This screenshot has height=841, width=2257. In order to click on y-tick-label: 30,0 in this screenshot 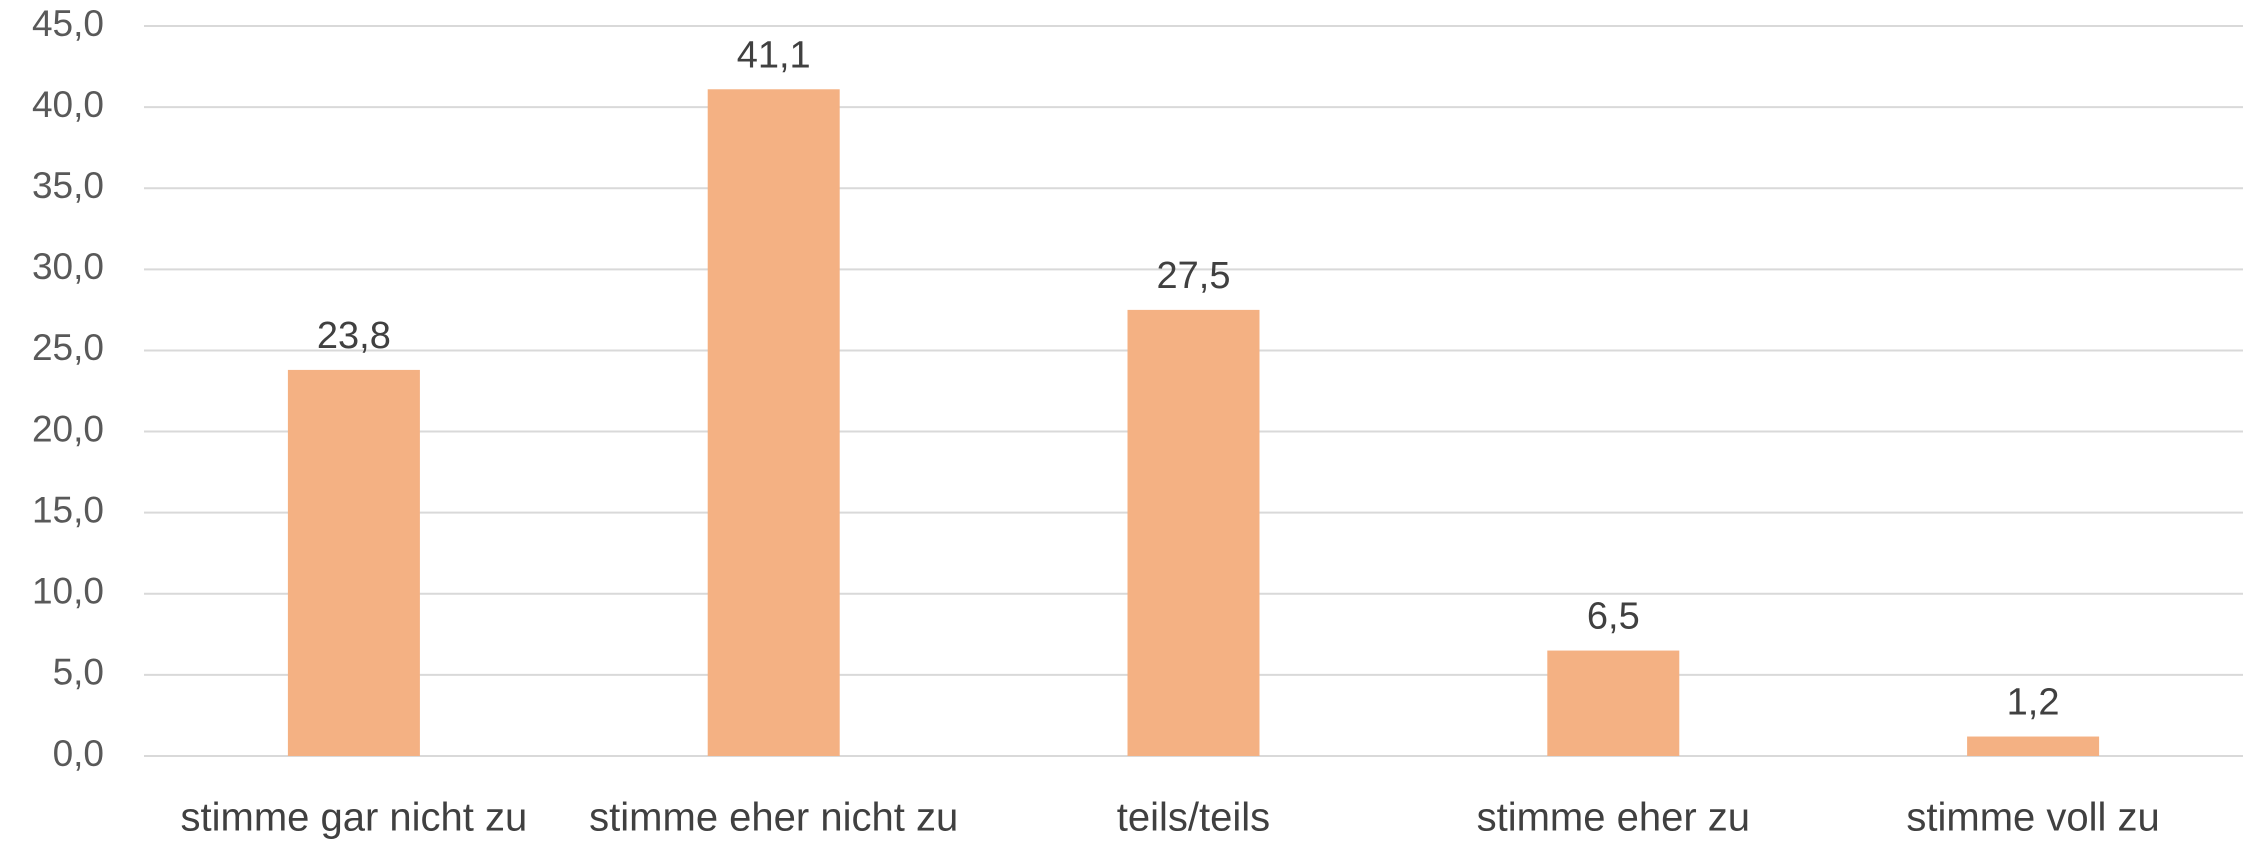, I will do `click(68, 266)`.